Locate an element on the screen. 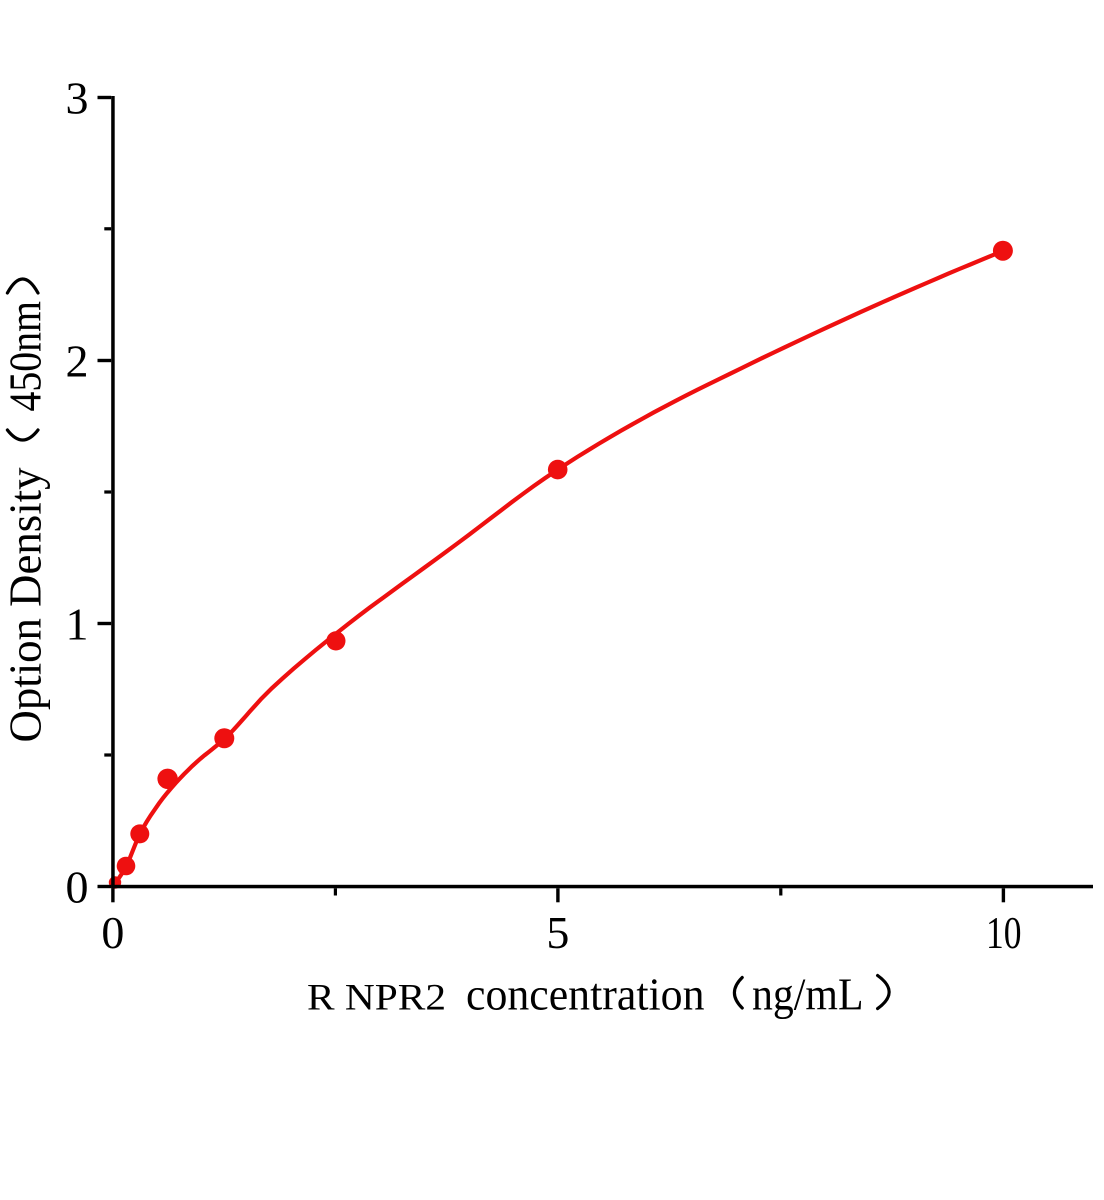 Image resolution: width=1104 pixels, height=1200 pixels. svg-text: R NPR2 is located at coordinates (376, 998).